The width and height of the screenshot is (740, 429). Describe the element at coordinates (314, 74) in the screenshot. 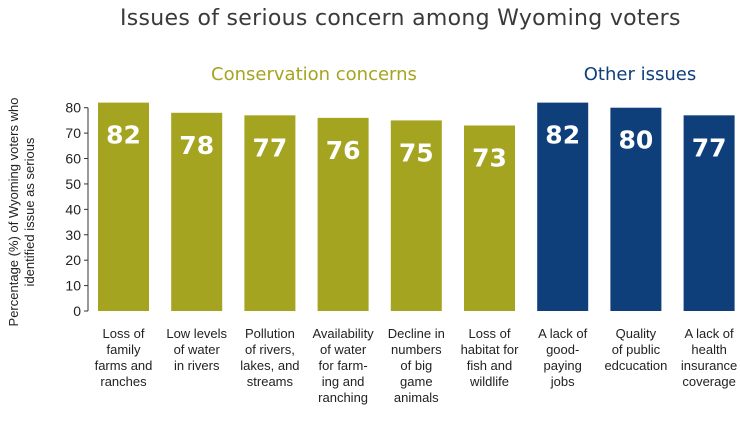

I see `group-label-conservation: Conservation concerns` at that location.